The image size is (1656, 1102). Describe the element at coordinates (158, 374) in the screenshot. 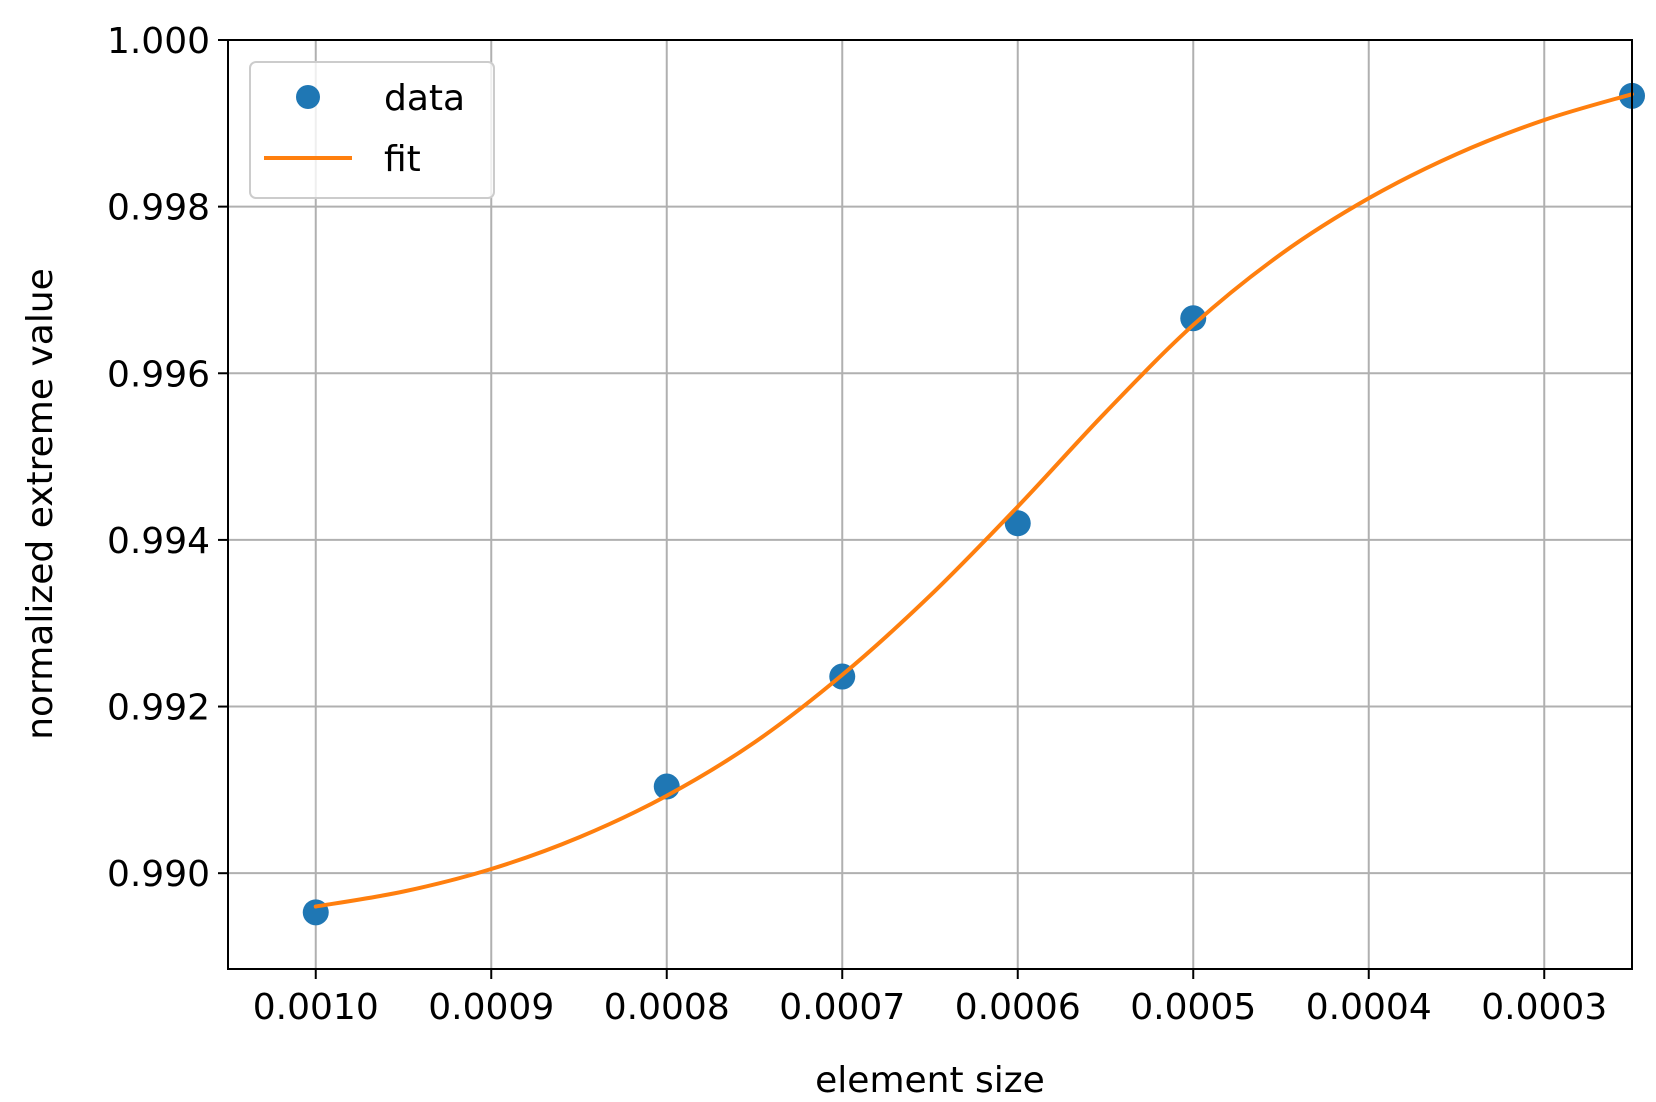

I see `y-tick-label: 0.996` at that location.